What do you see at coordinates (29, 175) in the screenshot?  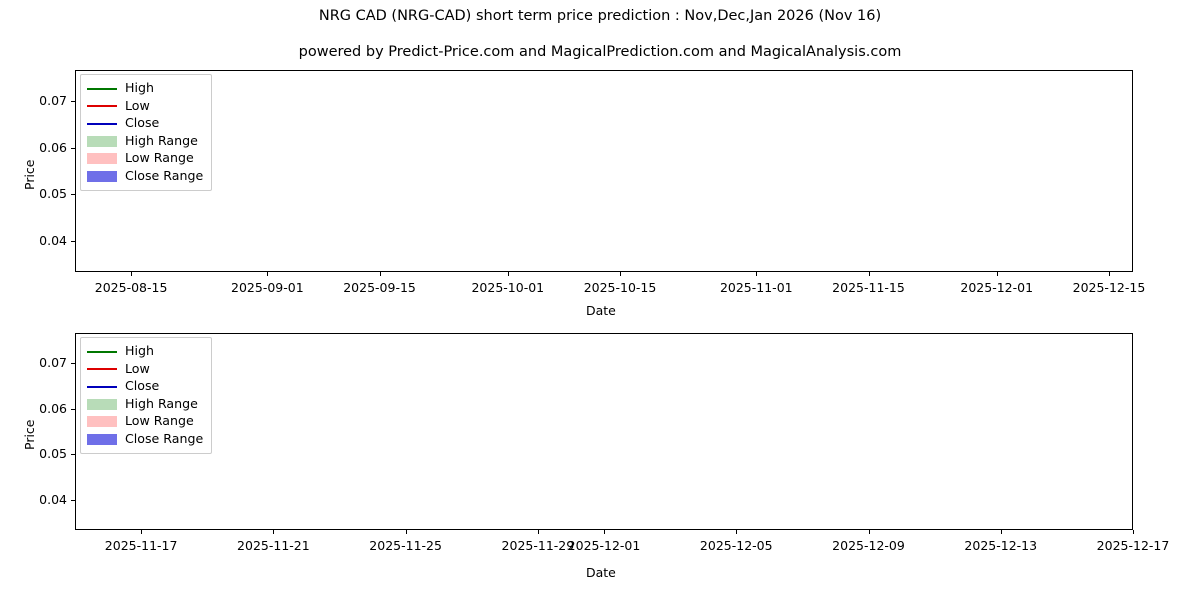 I see `top-y-axis-label: Price` at bounding box center [29, 175].